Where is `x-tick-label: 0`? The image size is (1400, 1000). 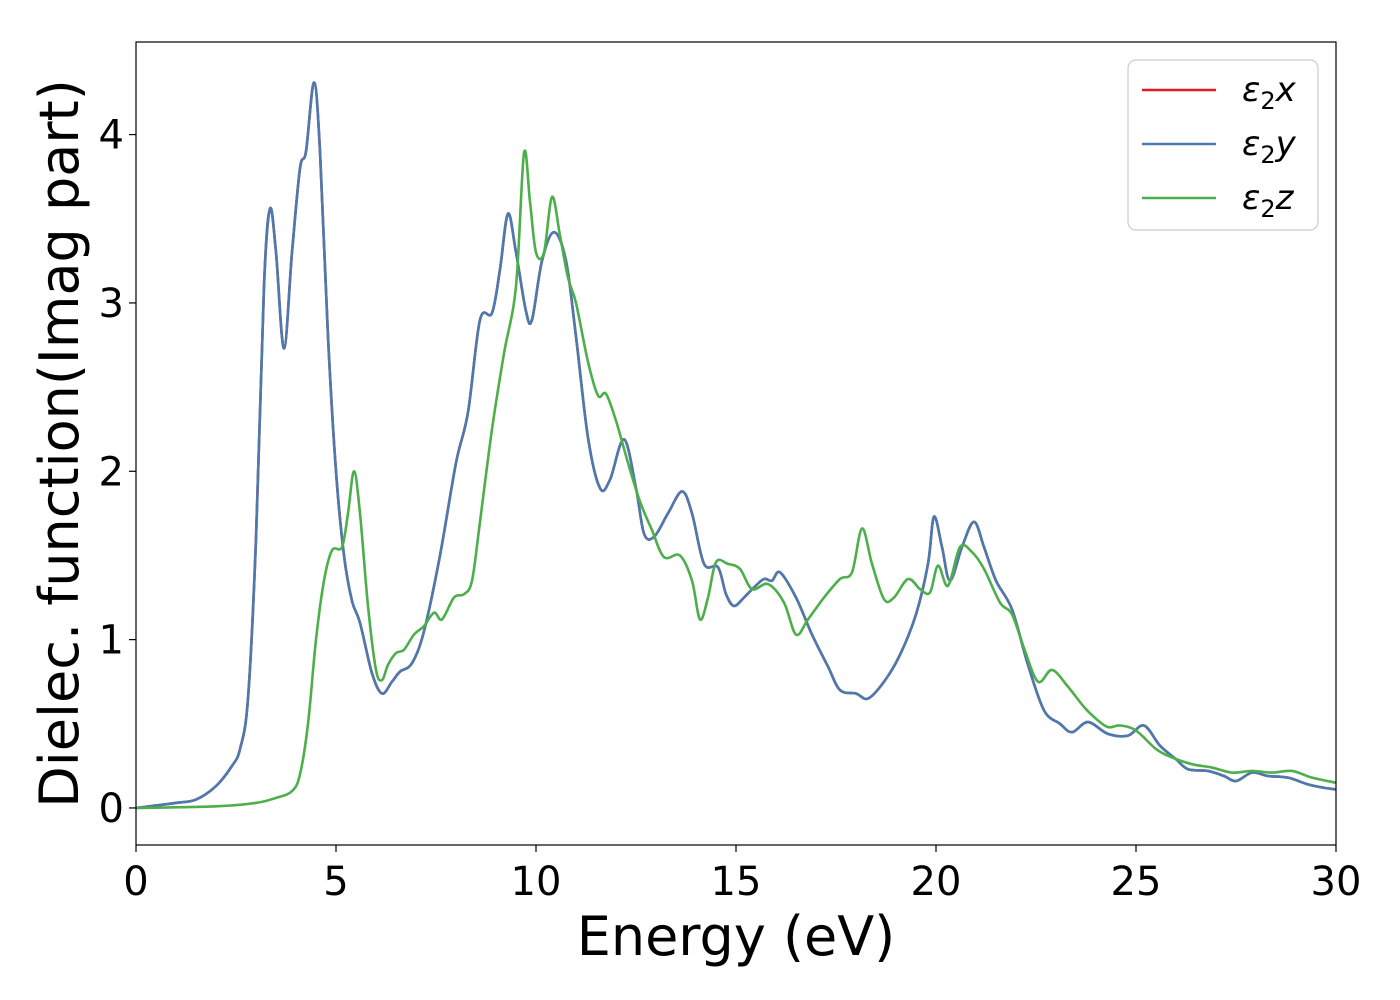
x-tick-label: 0 is located at coordinates (135, 882).